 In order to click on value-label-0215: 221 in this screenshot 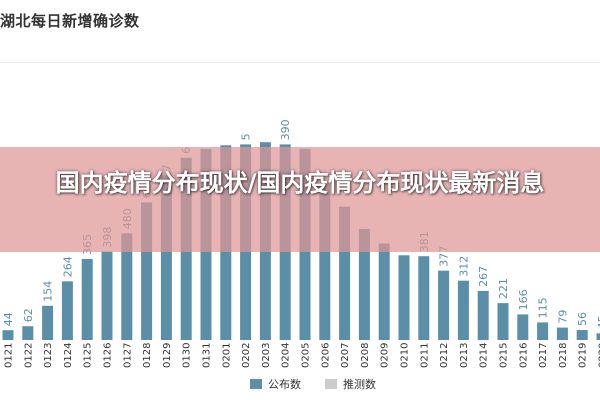, I will do `click(503, 288)`.